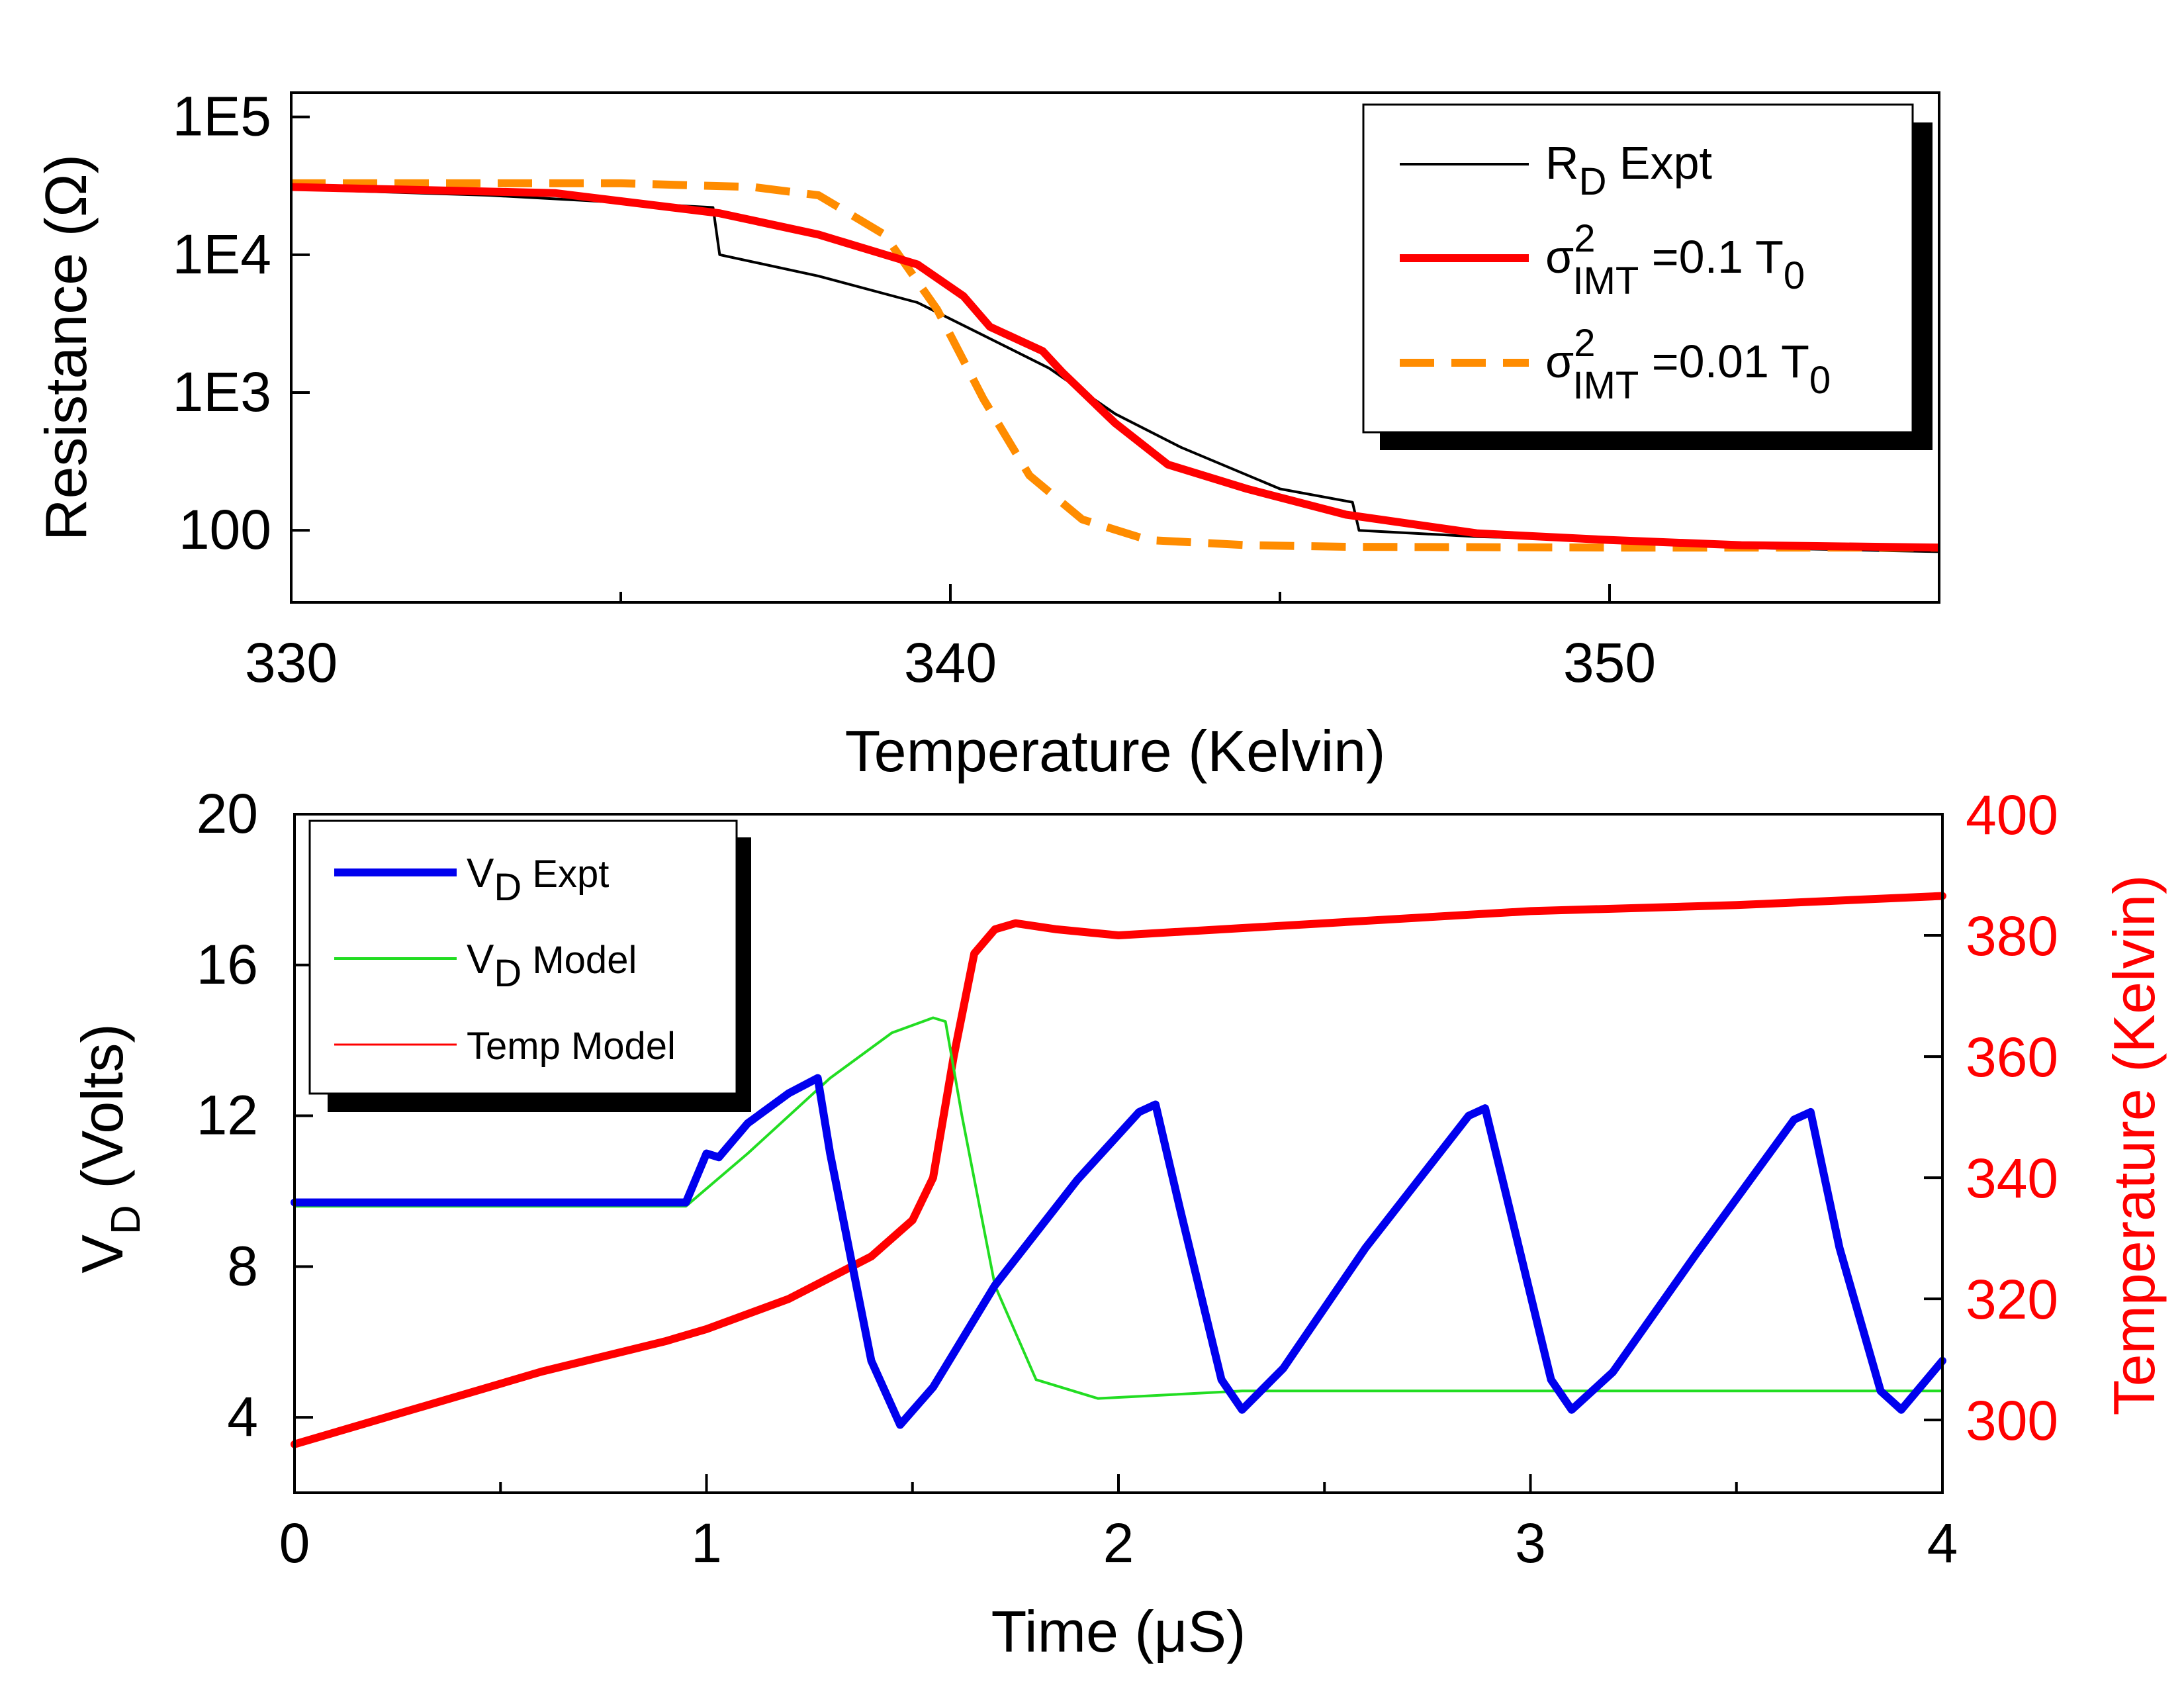  What do you see at coordinates (291, 663) in the screenshot?
I see `top-x-tick-label: 330` at bounding box center [291, 663].